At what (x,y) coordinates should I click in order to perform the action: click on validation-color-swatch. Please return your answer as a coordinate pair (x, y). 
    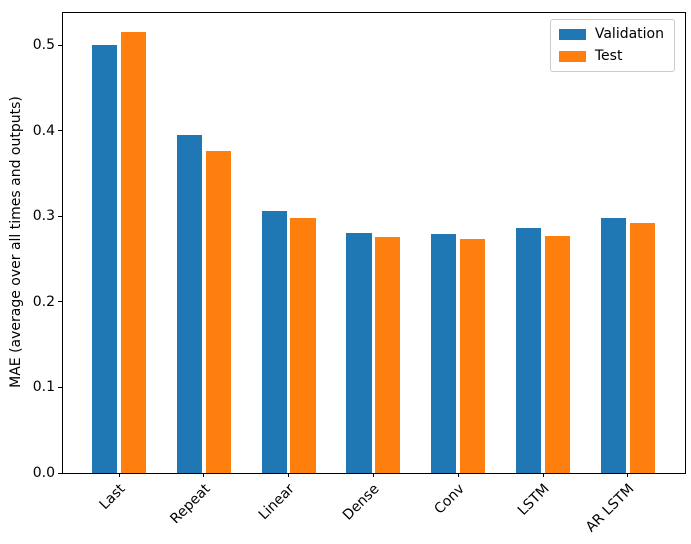
    Looking at the image, I should click on (572, 34).